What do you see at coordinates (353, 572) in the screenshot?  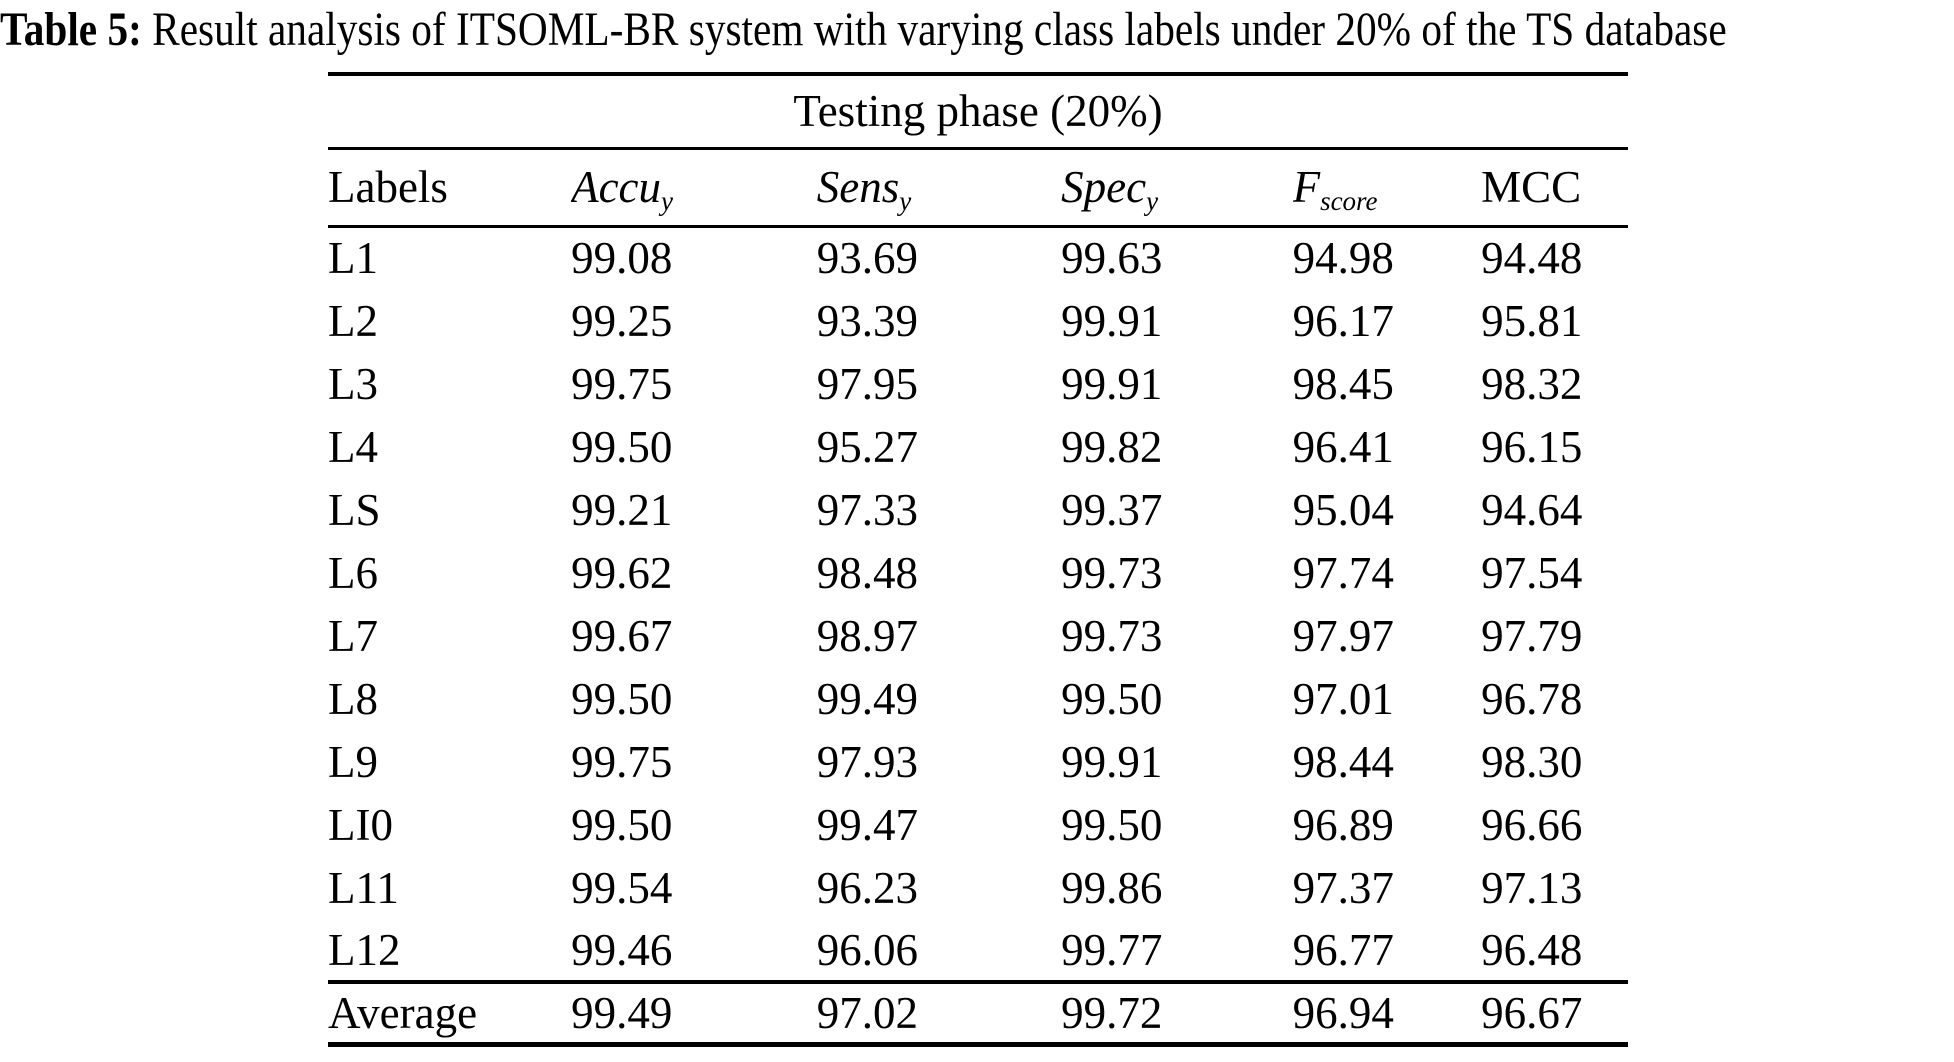 I see `row-label: L6` at bounding box center [353, 572].